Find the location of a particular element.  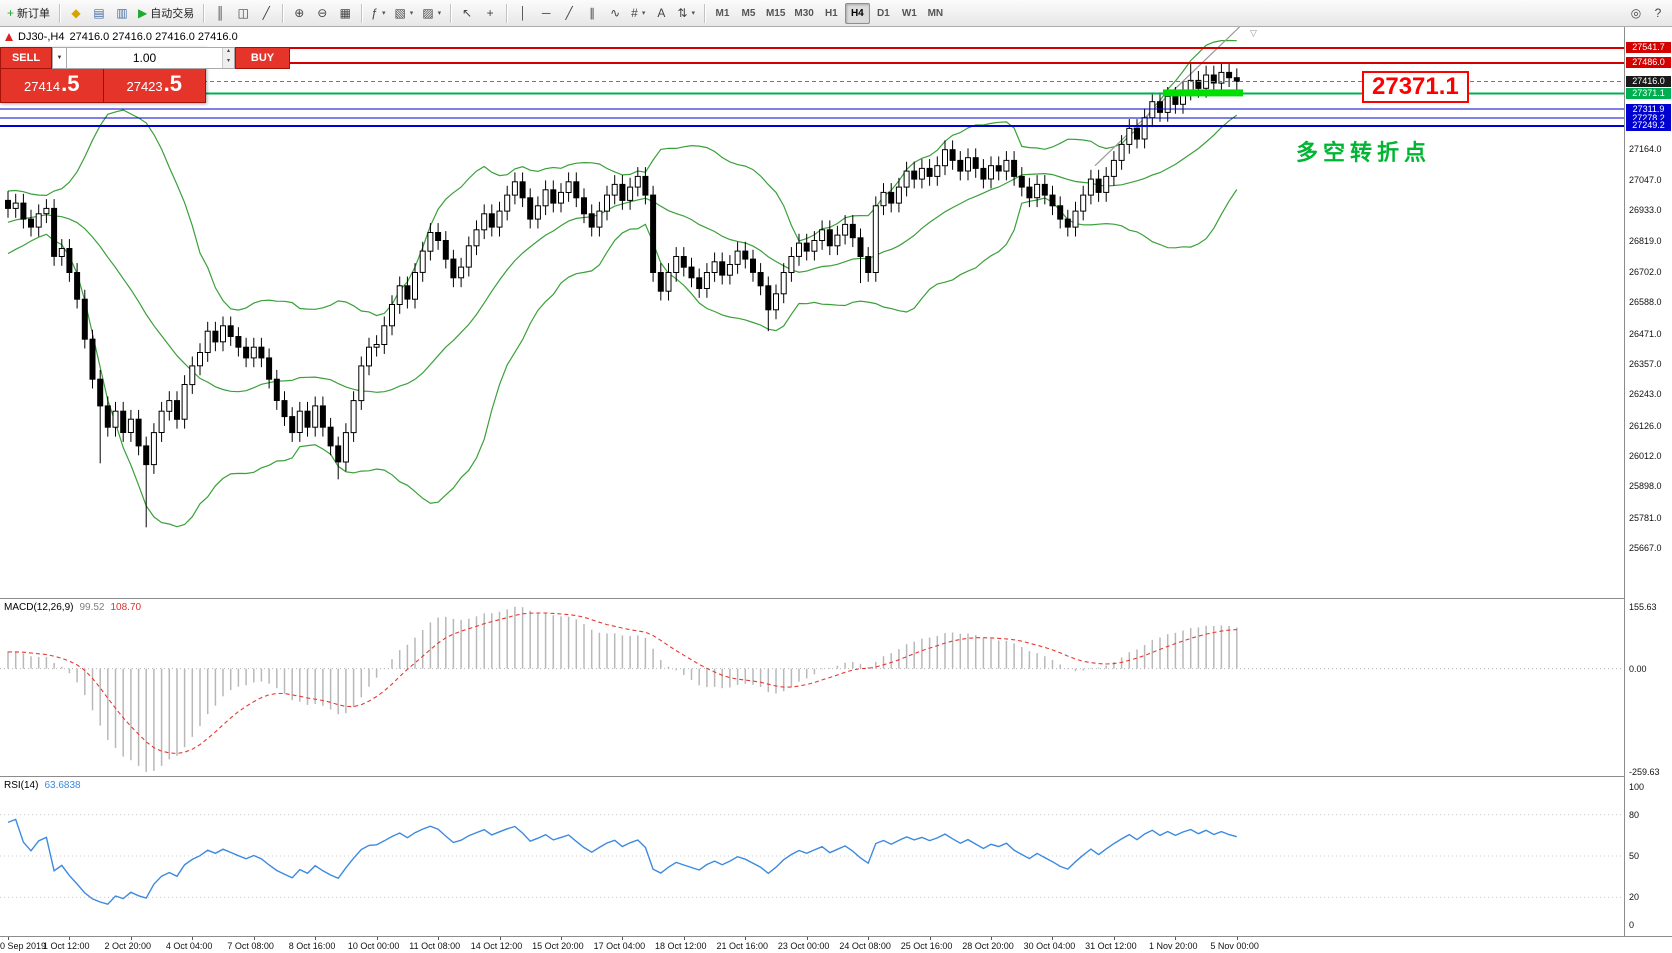

time-axis-label: 1 Nov 20:00 is located at coordinates (1173, 946).